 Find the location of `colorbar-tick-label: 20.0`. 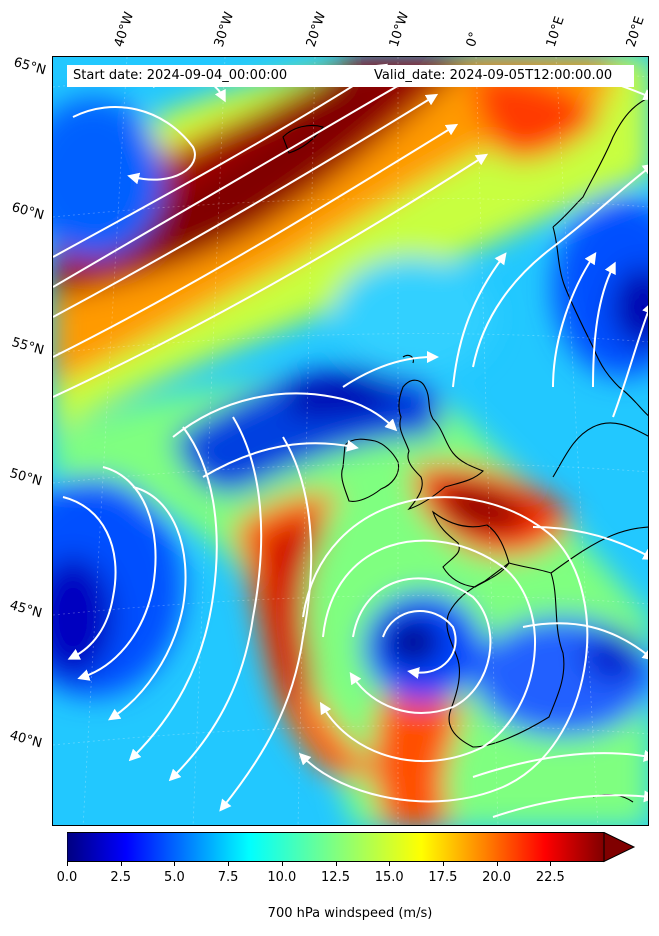

colorbar-tick-label: 20.0 is located at coordinates (497, 877).